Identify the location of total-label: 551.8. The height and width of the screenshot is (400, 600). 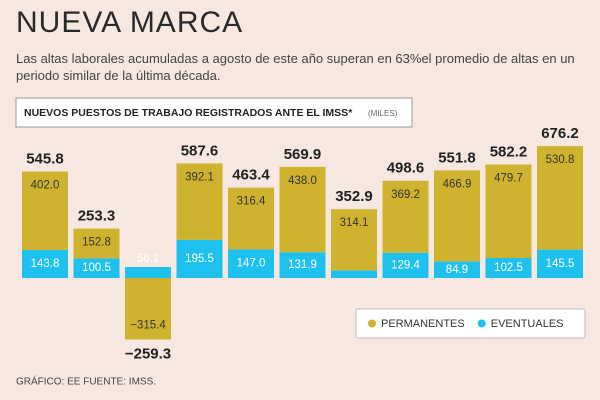
(457, 157).